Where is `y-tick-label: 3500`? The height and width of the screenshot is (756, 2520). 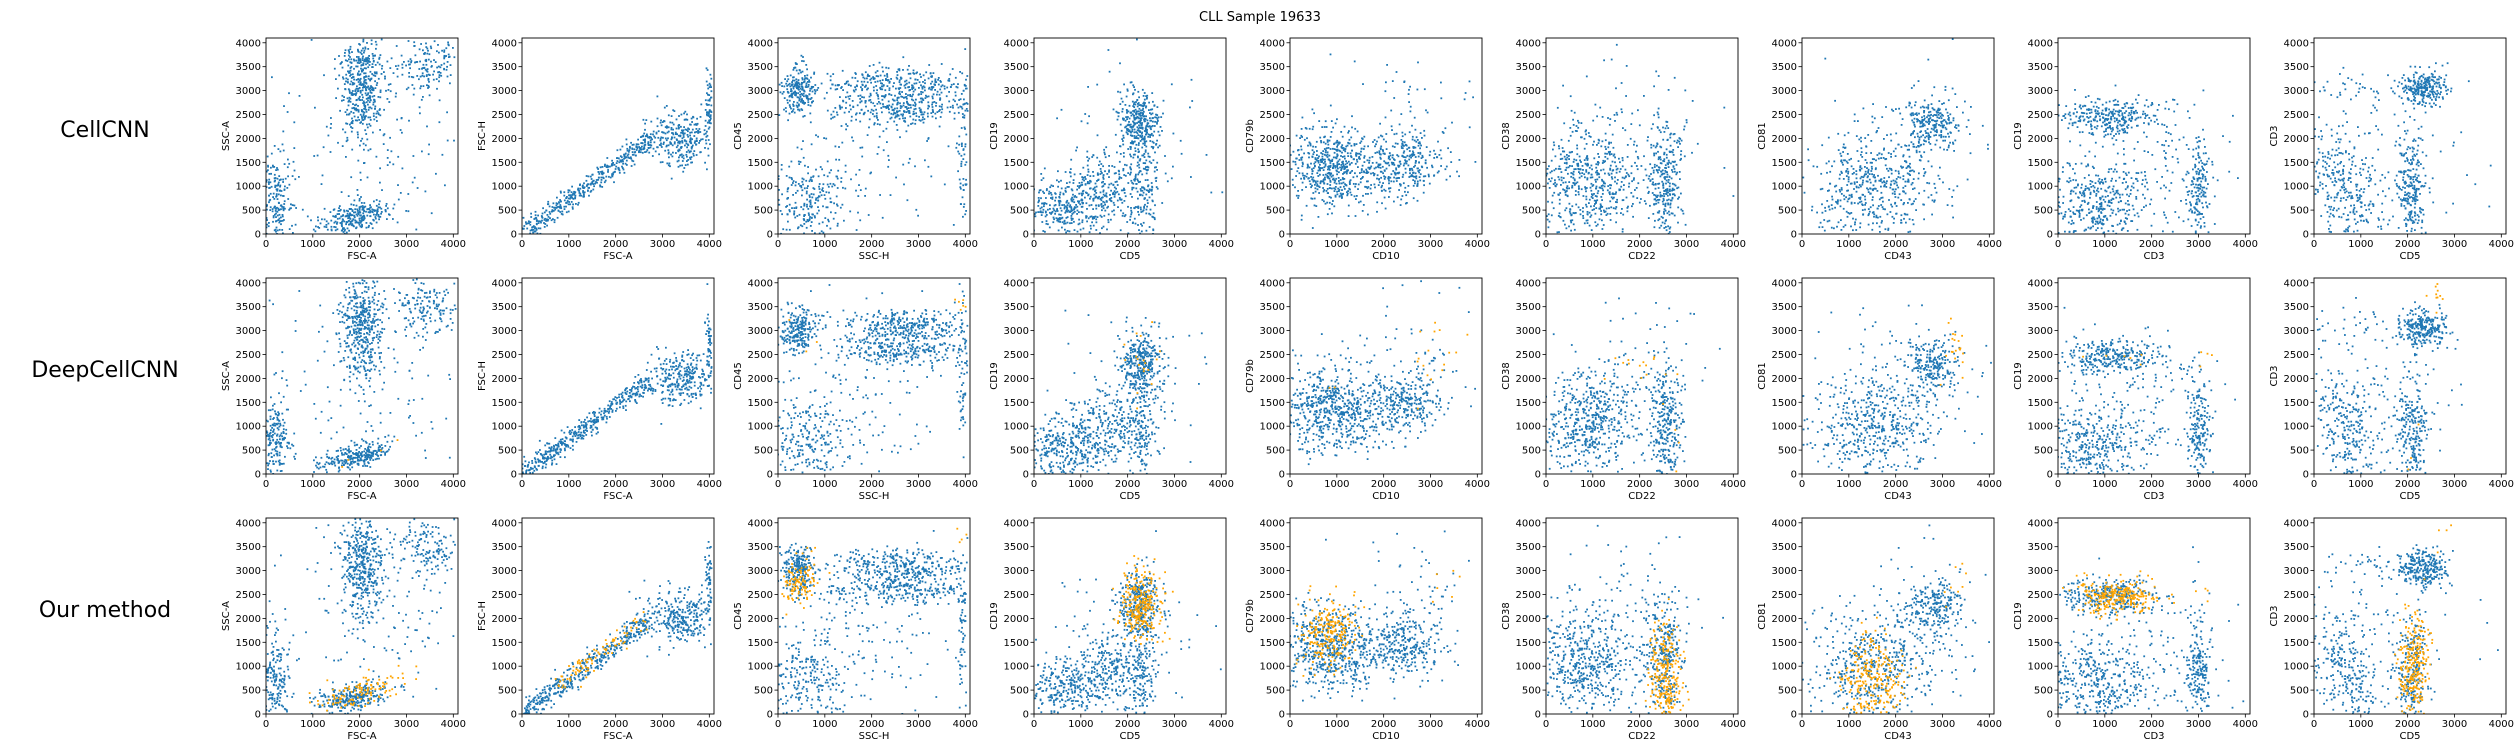
y-tick-label: 3500 is located at coordinates (248, 547).